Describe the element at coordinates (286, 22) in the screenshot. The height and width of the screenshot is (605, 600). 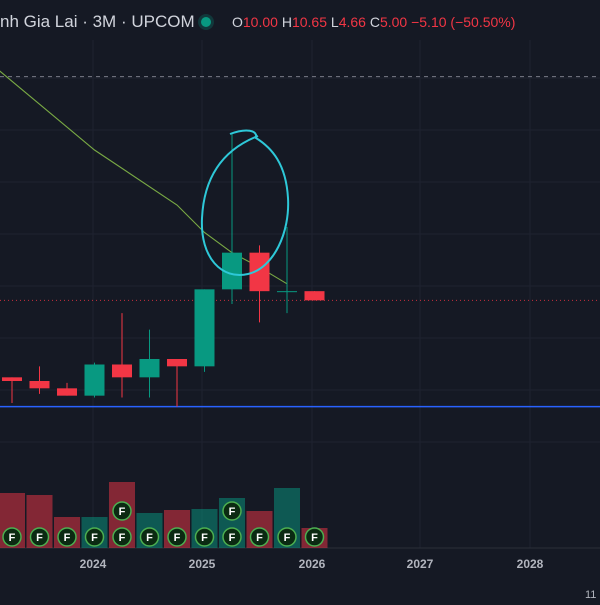
I see `ohlc-high-key: H` at that location.